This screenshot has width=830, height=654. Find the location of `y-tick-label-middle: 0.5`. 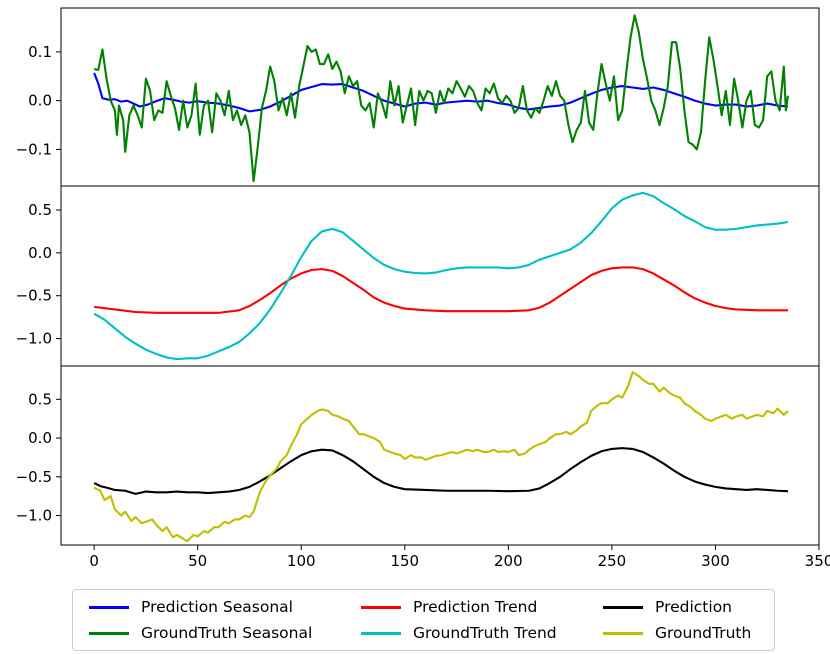

y-tick-label-middle: 0.5 is located at coordinates (40, 210).